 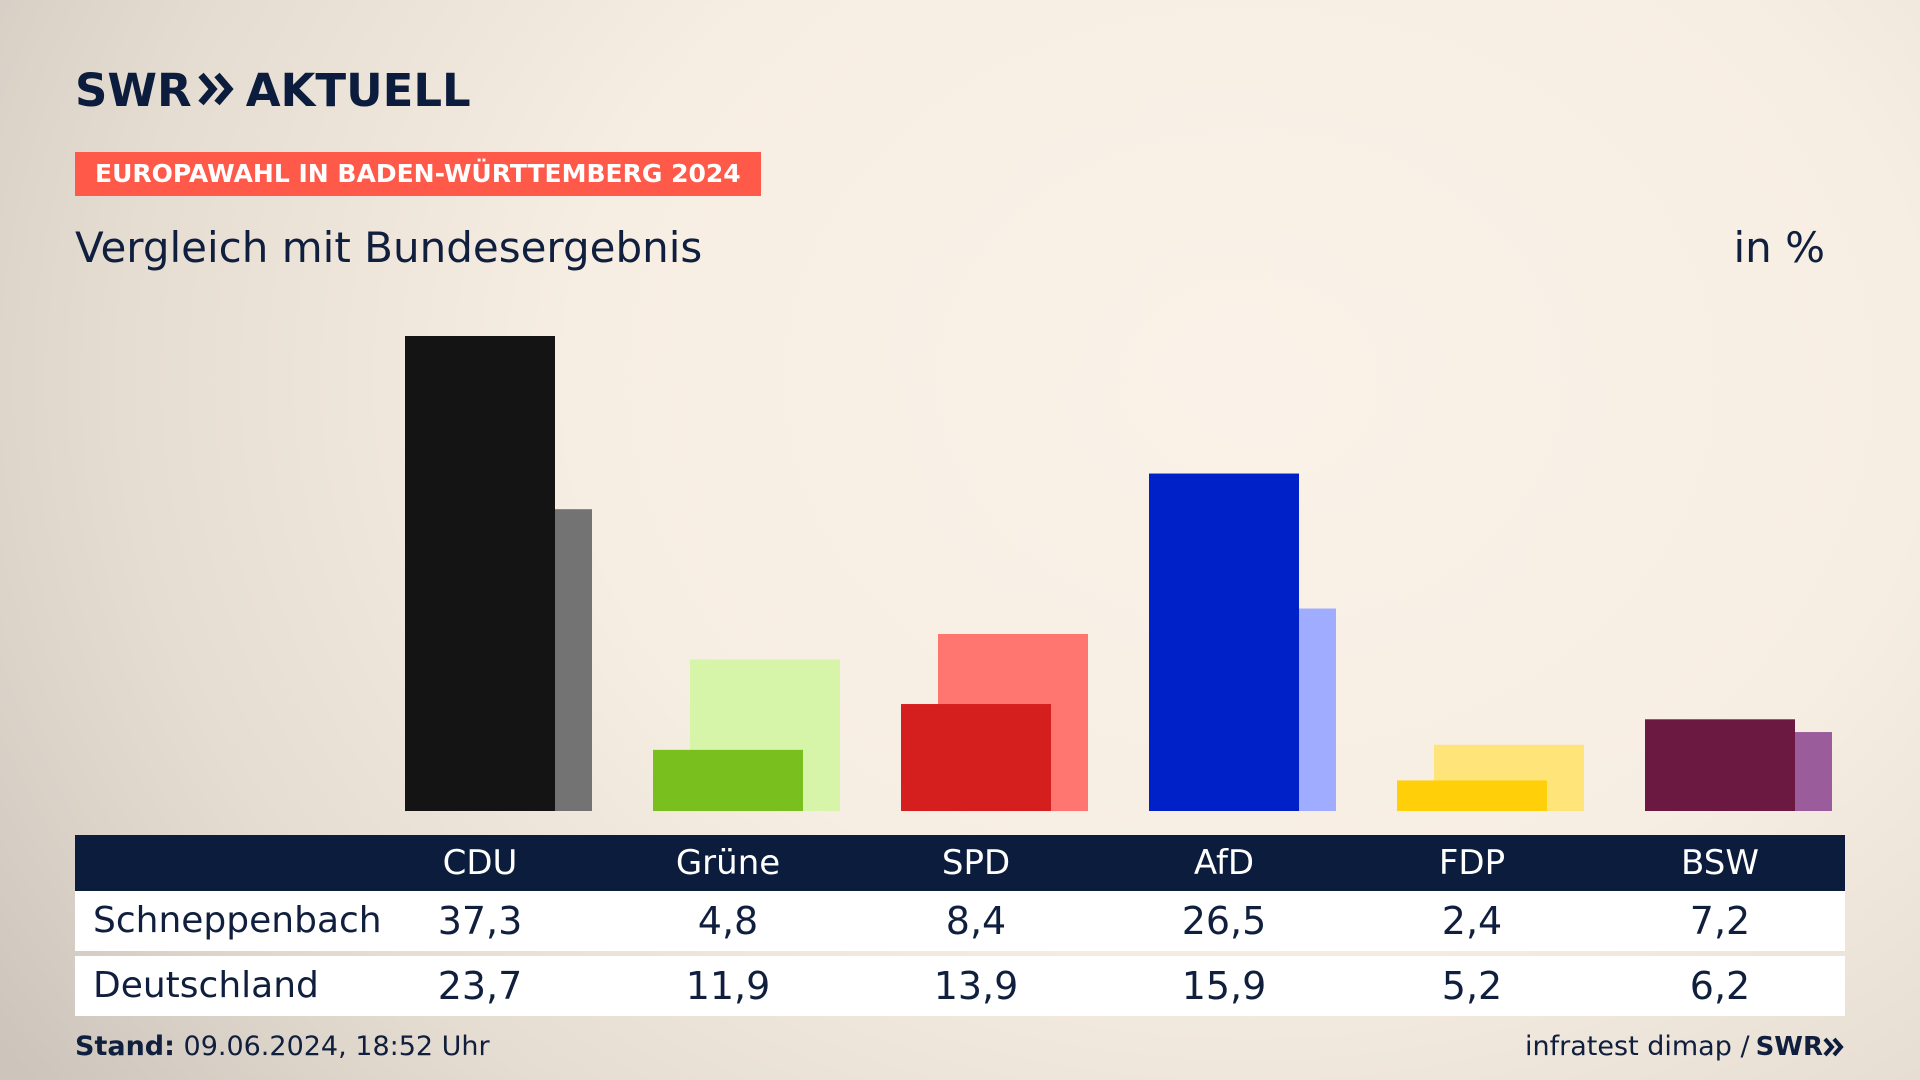 What do you see at coordinates (358, 90) in the screenshot?
I see `logo-aktuell-text: AKTUELL` at bounding box center [358, 90].